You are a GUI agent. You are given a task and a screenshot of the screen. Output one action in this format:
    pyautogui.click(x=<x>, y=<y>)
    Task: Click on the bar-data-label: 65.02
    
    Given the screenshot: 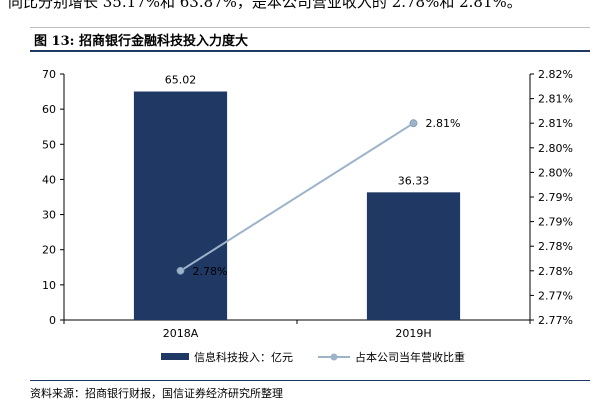 What is the action you would take?
    pyautogui.click(x=181, y=80)
    